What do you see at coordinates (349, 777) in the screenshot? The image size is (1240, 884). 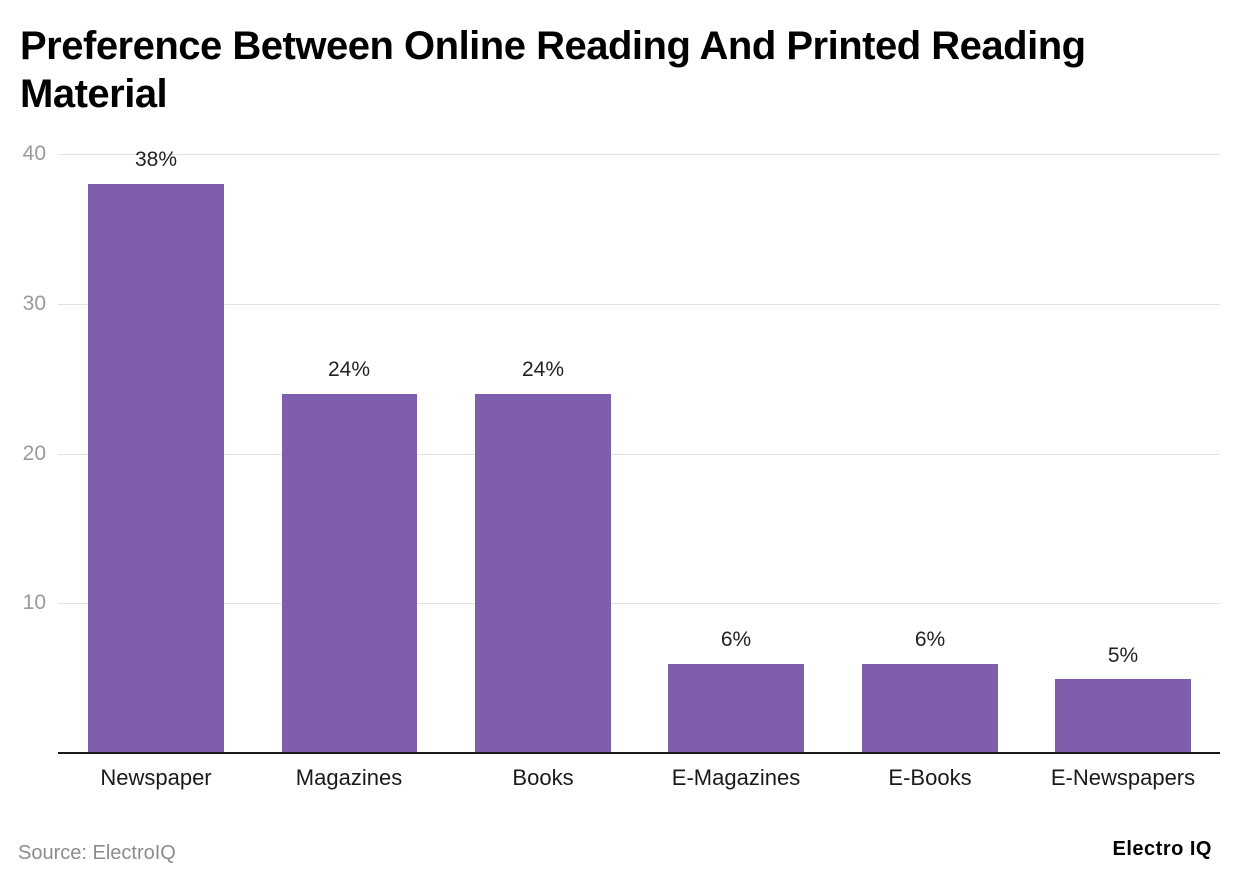 I see `x-tick-label: Magazines` at bounding box center [349, 777].